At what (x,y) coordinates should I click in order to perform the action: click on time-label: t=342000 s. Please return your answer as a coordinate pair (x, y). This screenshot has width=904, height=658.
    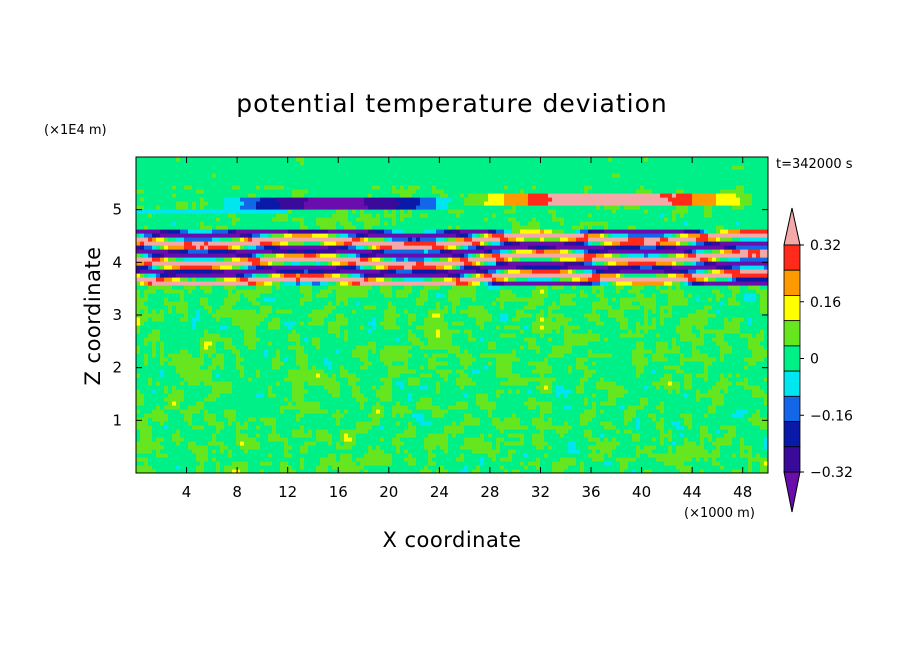
    Looking at the image, I should click on (814, 164).